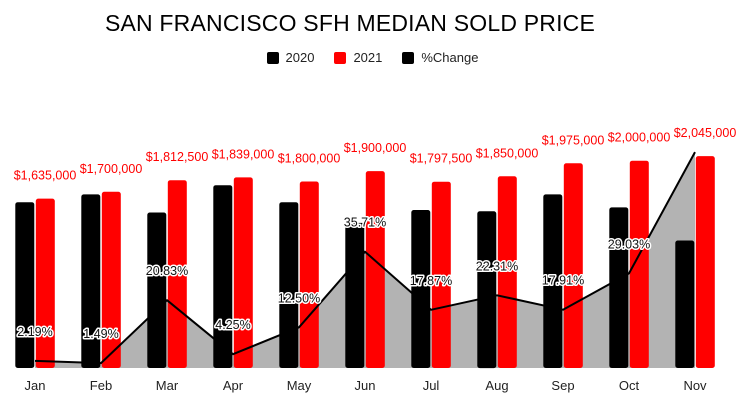 The width and height of the screenshot is (745, 401). Describe the element at coordinates (365, 385) in the screenshot. I see `x-tick-jun: Jun` at that location.